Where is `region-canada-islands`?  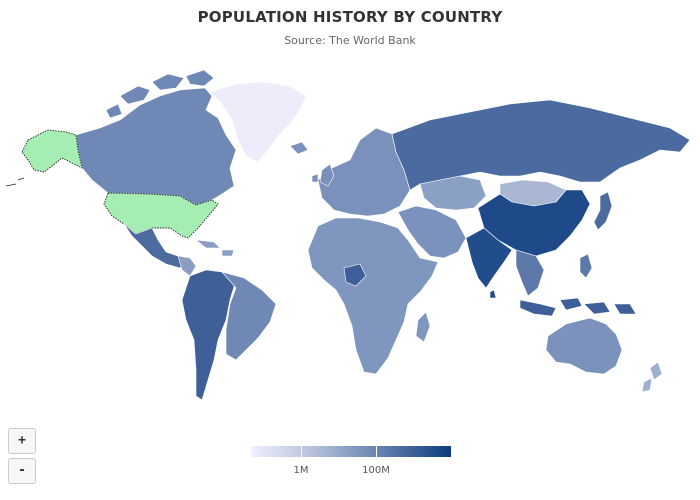 region-canada-islands is located at coordinates (160, 94).